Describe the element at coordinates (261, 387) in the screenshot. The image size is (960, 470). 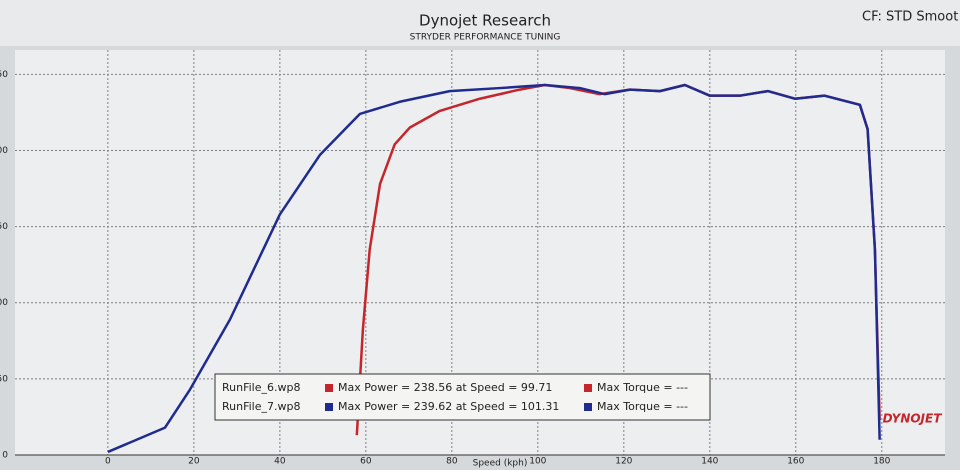
I see `legend-label: RunFile_6.wp8` at that location.